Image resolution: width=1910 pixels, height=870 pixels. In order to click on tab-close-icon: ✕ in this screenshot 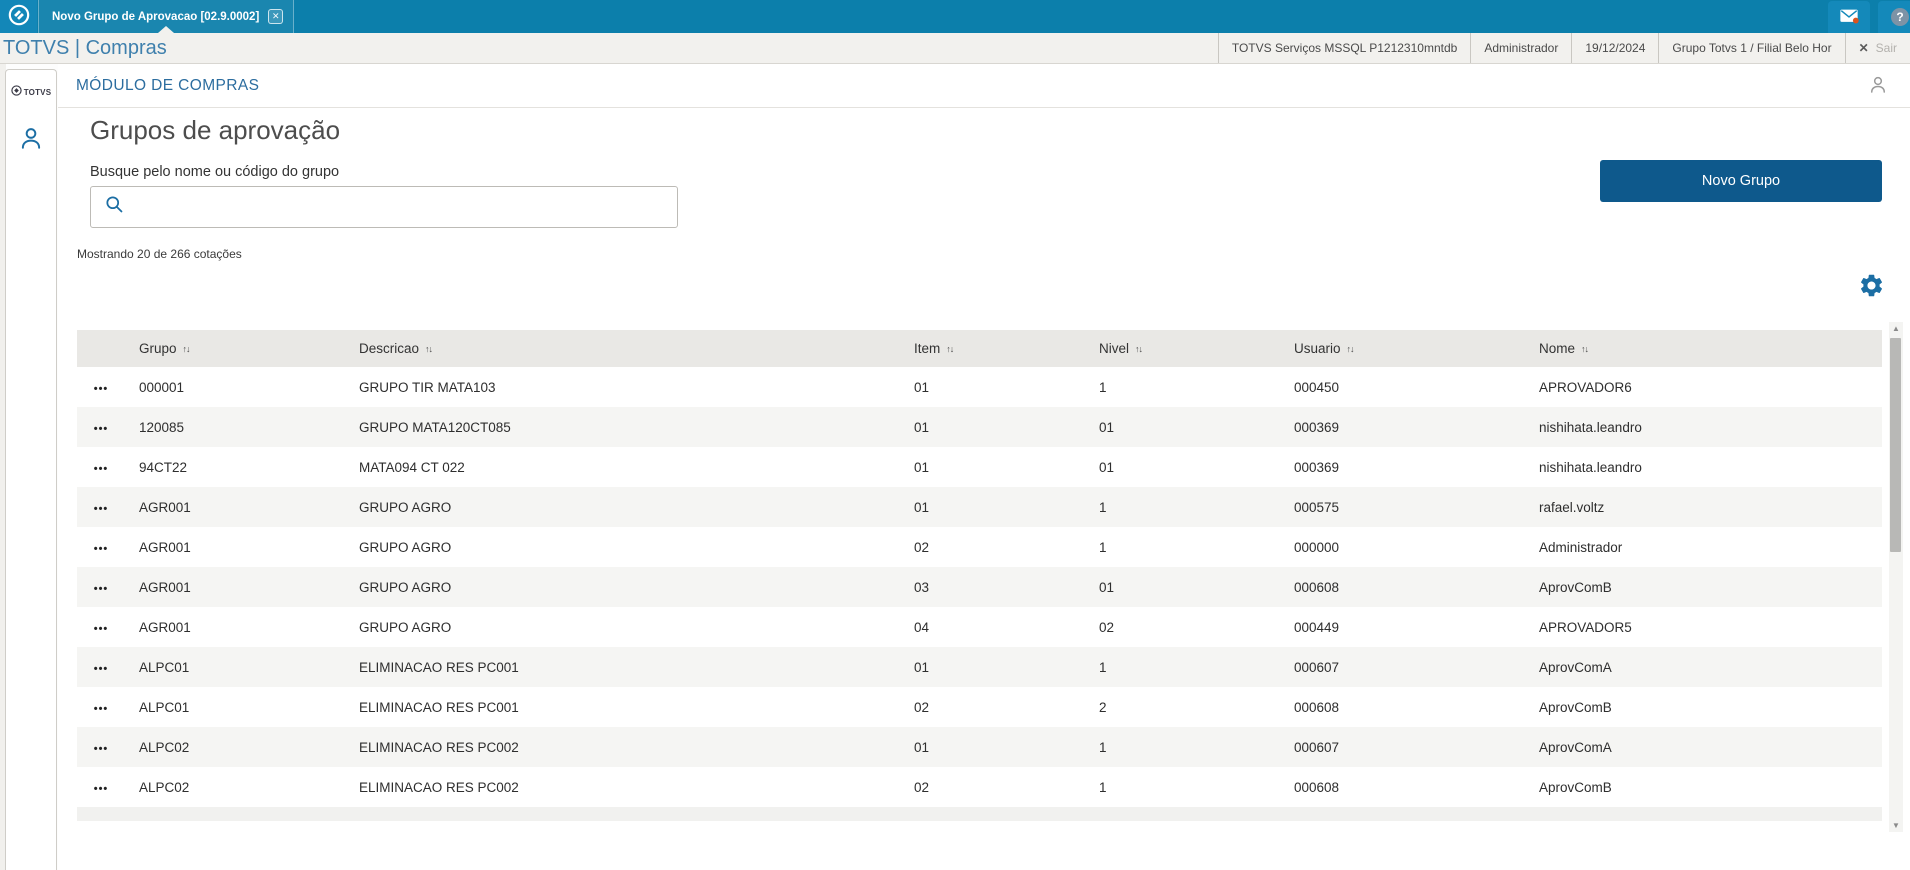, I will do `click(276, 16)`.